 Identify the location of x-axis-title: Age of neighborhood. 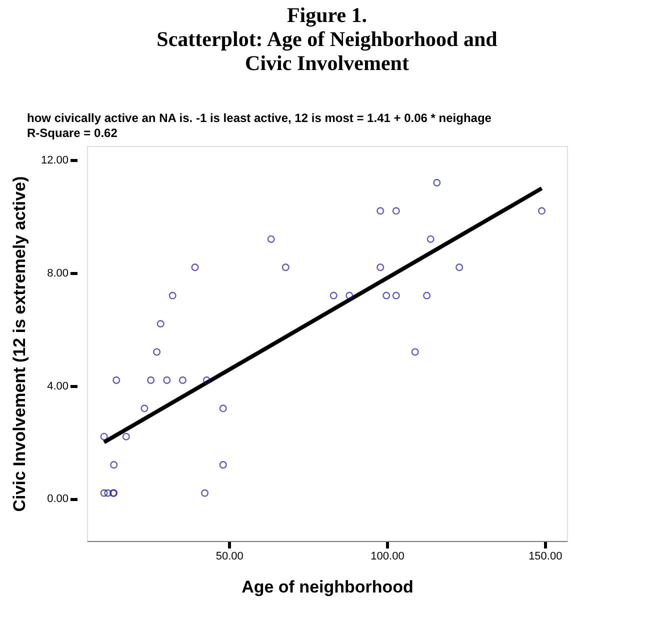
(328, 587).